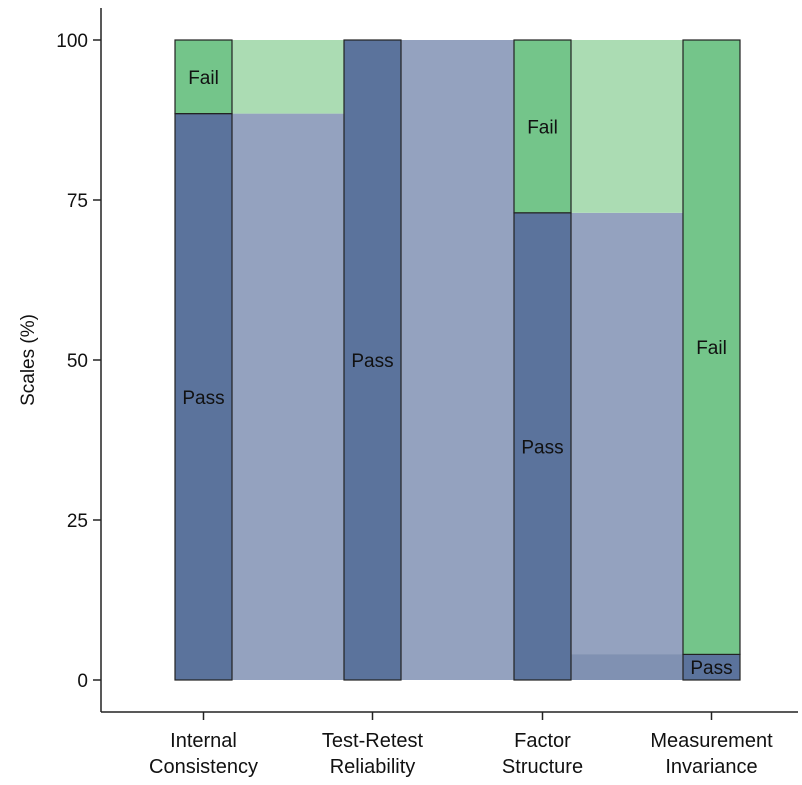 The width and height of the screenshot is (802, 785). What do you see at coordinates (373, 767) in the screenshot?
I see `category-label-line: Reliability` at bounding box center [373, 767].